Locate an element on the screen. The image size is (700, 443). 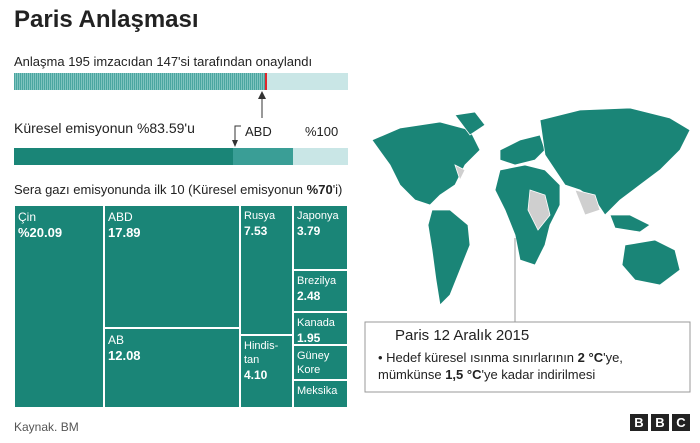
treemap-cell: Hindis- tan 4.10 is located at coordinates (266, 371).